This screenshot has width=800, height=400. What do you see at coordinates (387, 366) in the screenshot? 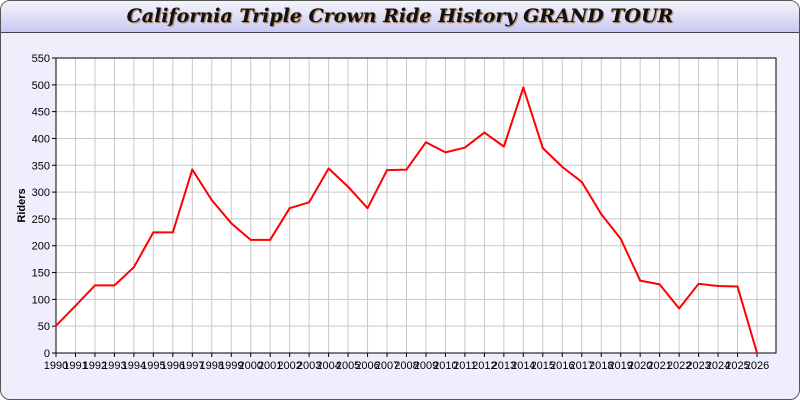
I see `x-tick-label: 2007` at bounding box center [387, 366].